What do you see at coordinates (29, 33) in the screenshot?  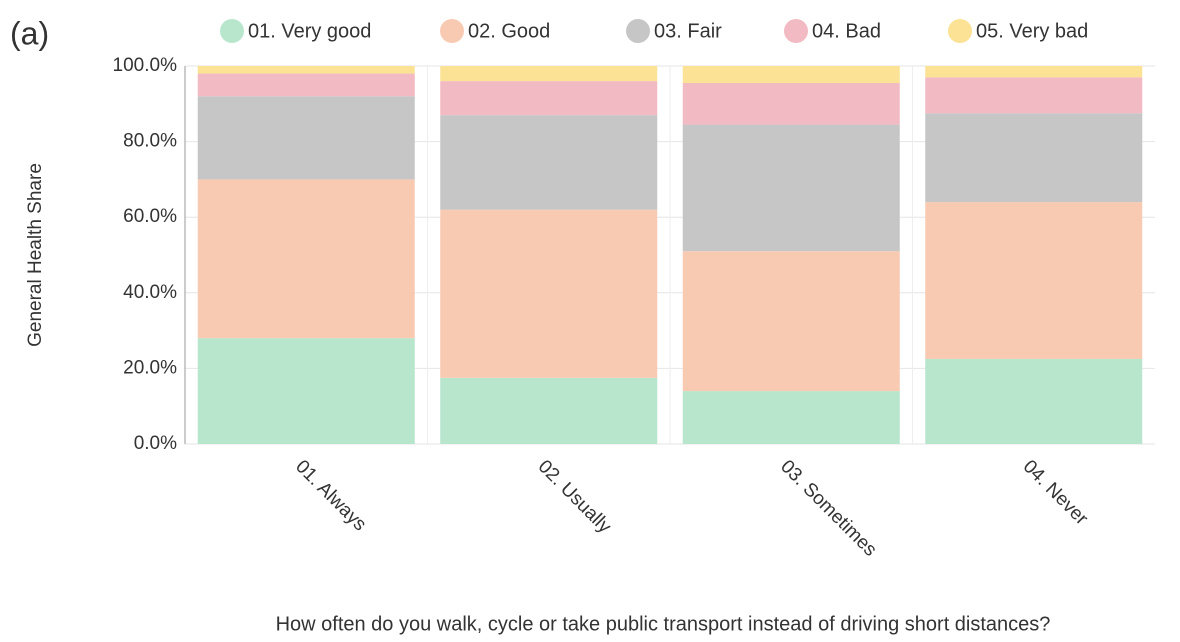 I see `panel-label: (a)` at bounding box center [29, 33].